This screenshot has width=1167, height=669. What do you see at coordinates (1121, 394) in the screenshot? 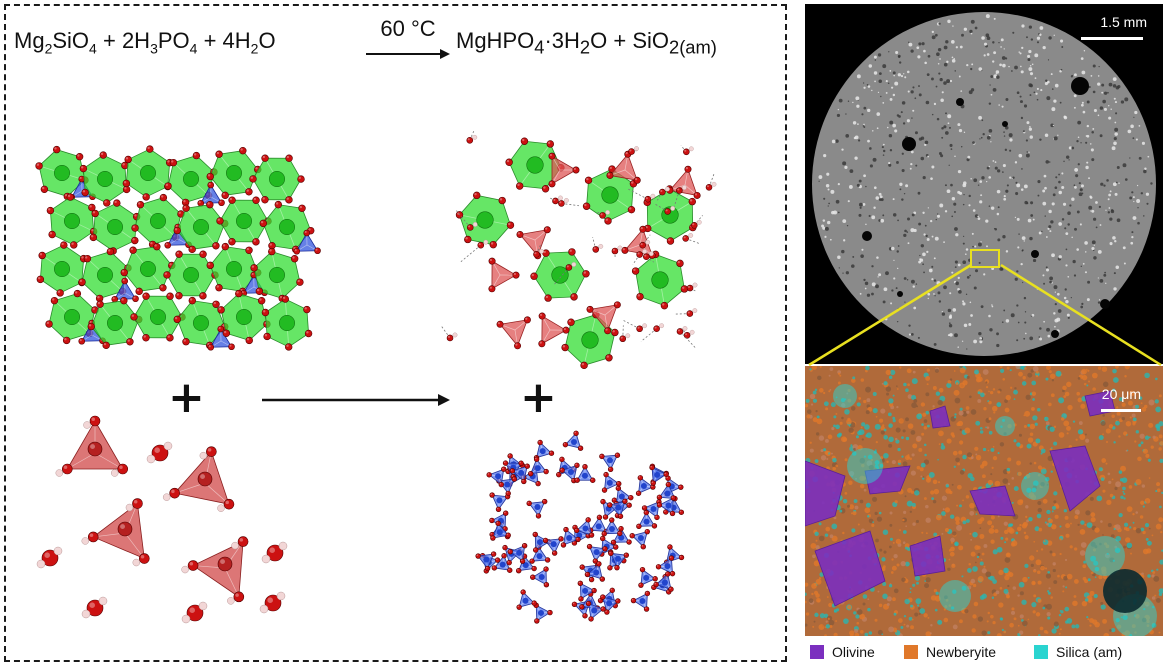
I see `eds-scale-label: 20 μm` at bounding box center [1121, 394].